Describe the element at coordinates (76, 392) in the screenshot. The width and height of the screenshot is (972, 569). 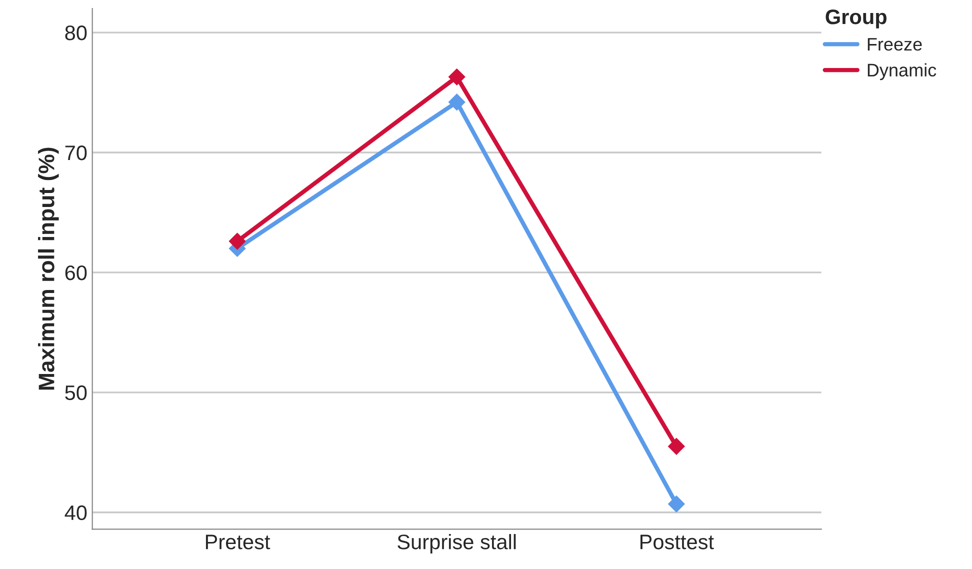
I see `y-tick-label: 50` at that location.